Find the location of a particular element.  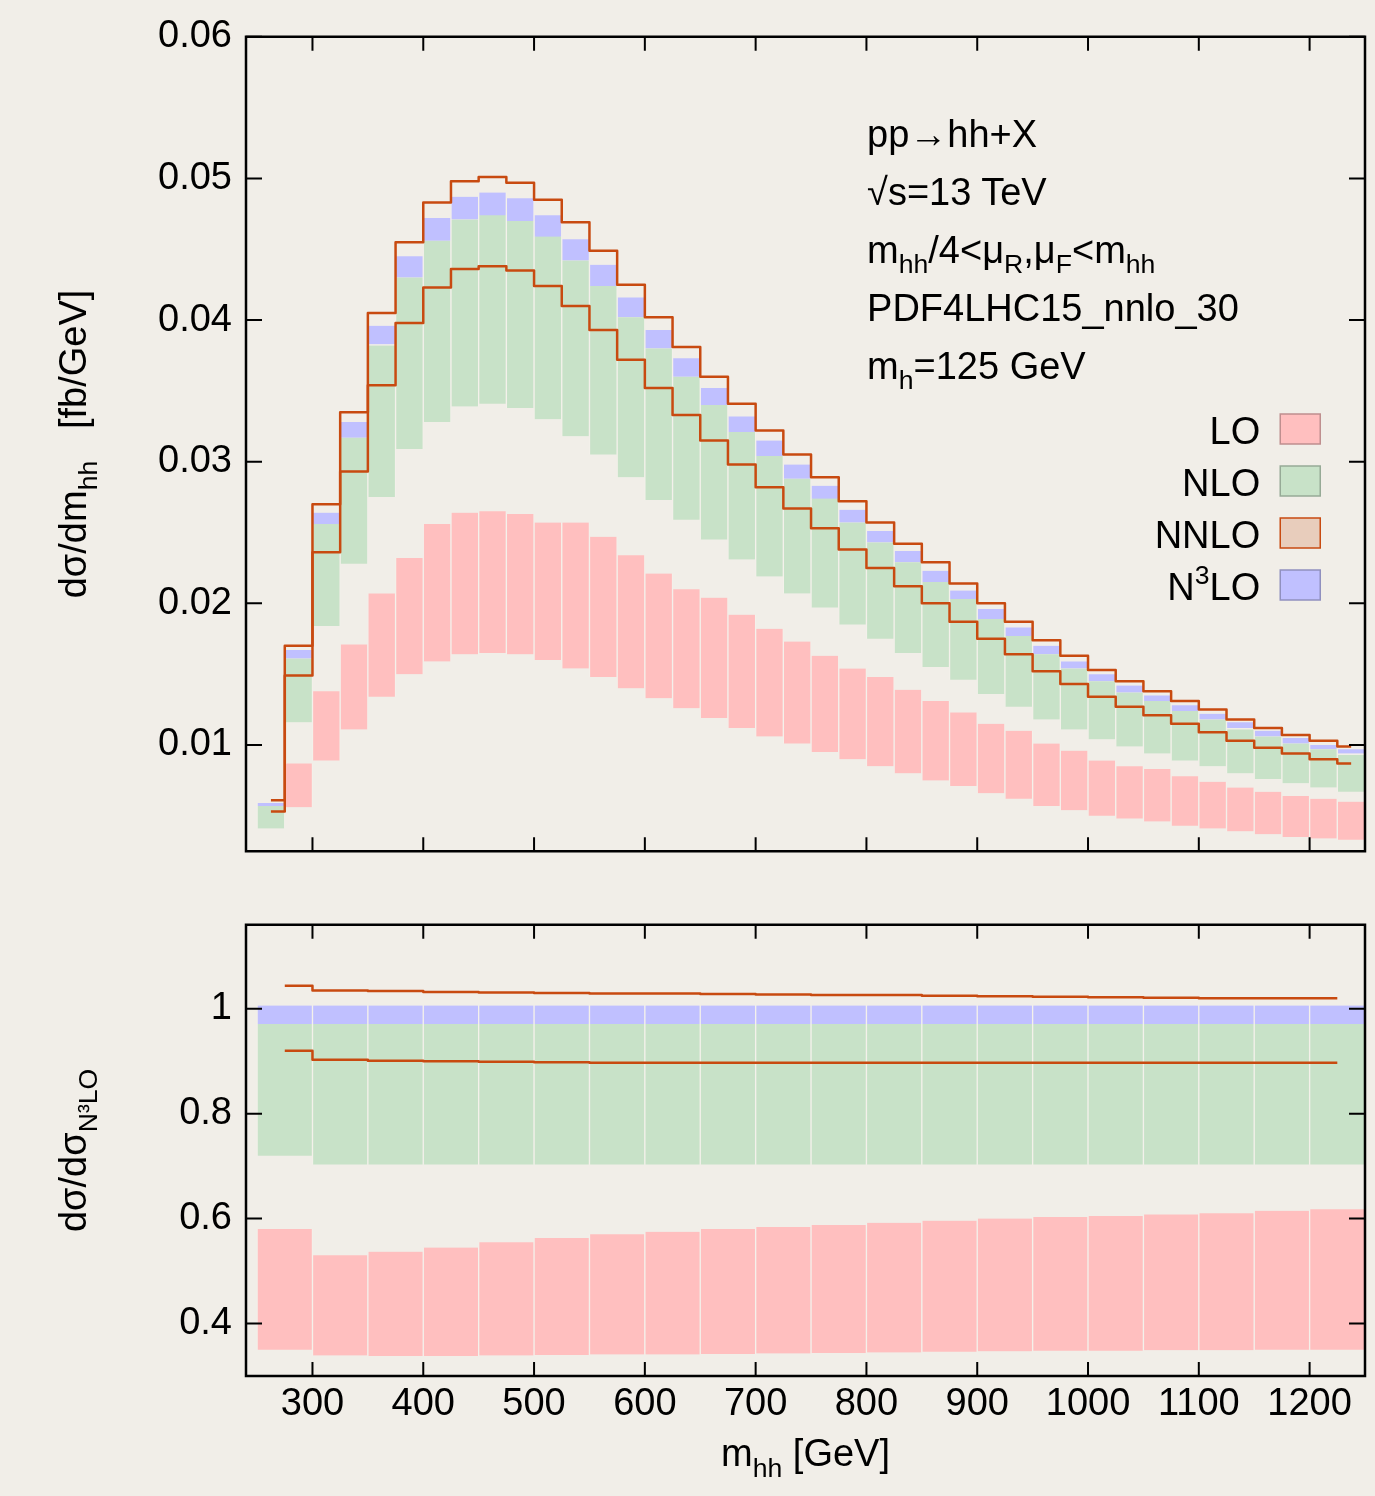

x-tick-label: 500 is located at coordinates (534, 1402).